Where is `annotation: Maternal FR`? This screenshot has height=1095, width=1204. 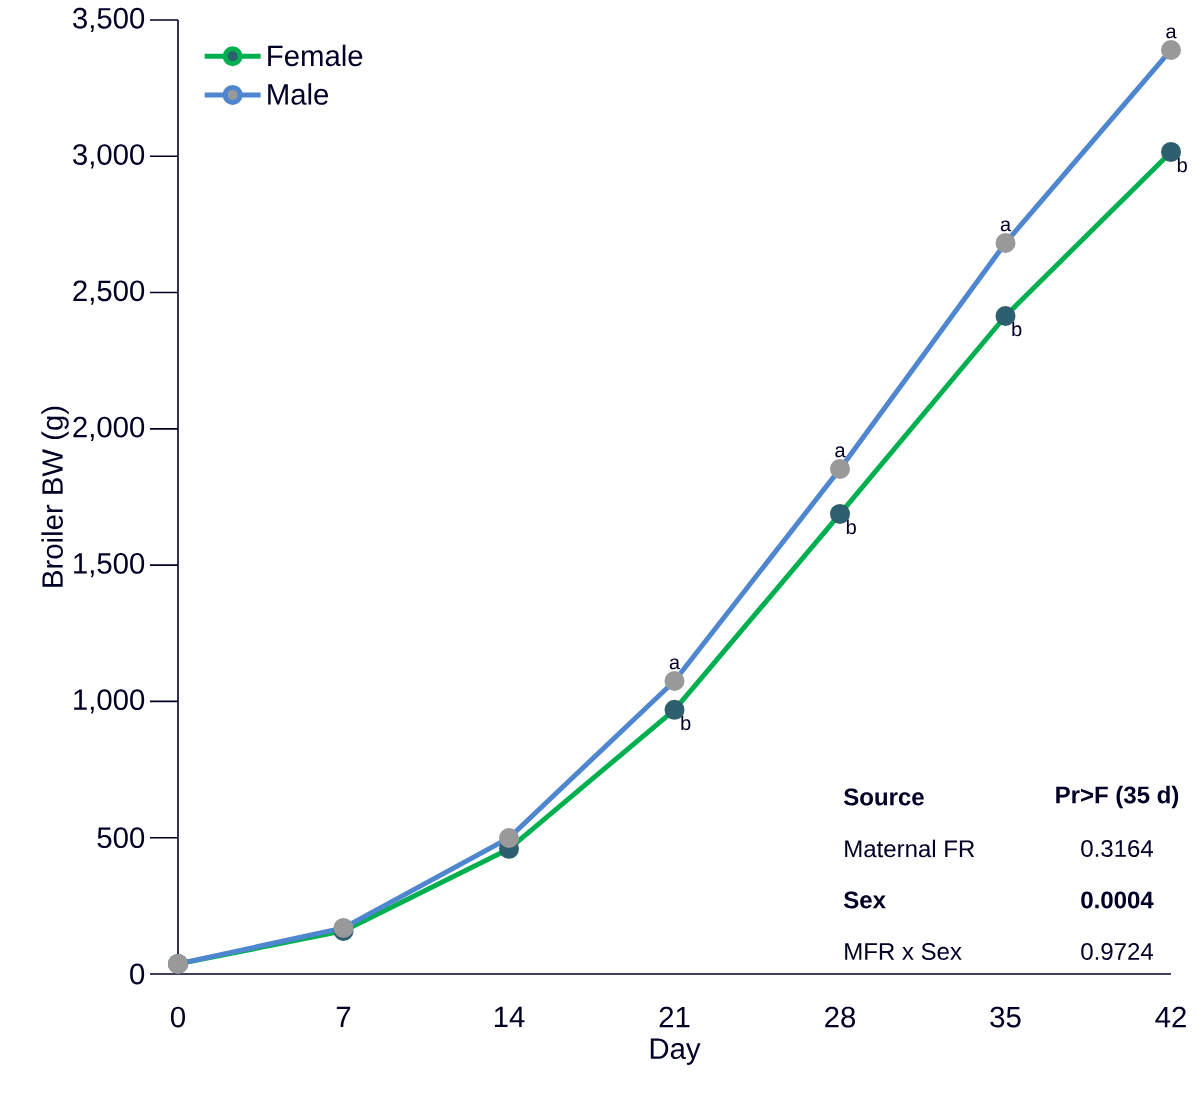 annotation: Maternal FR is located at coordinates (910, 848).